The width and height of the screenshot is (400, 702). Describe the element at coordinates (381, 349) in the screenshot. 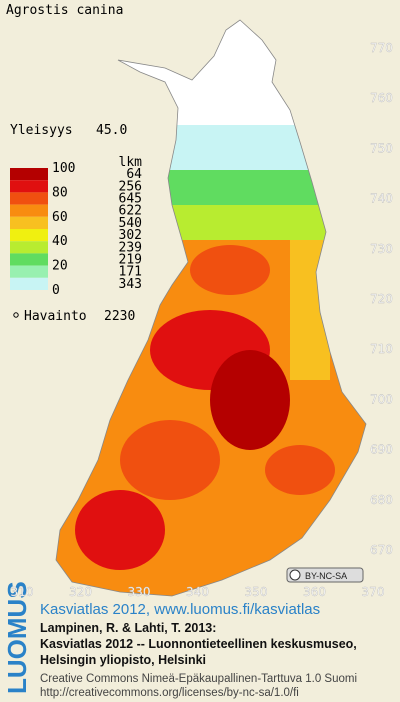

I see `north-tick-label: 710` at that location.